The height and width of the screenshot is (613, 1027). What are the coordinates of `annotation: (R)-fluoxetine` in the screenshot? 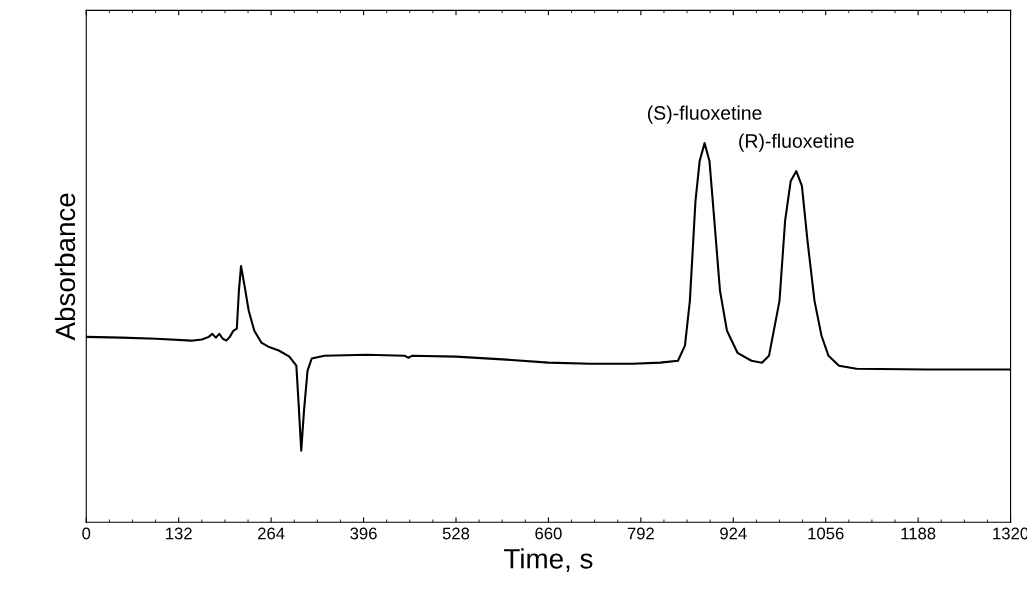 It's located at (796, 142).